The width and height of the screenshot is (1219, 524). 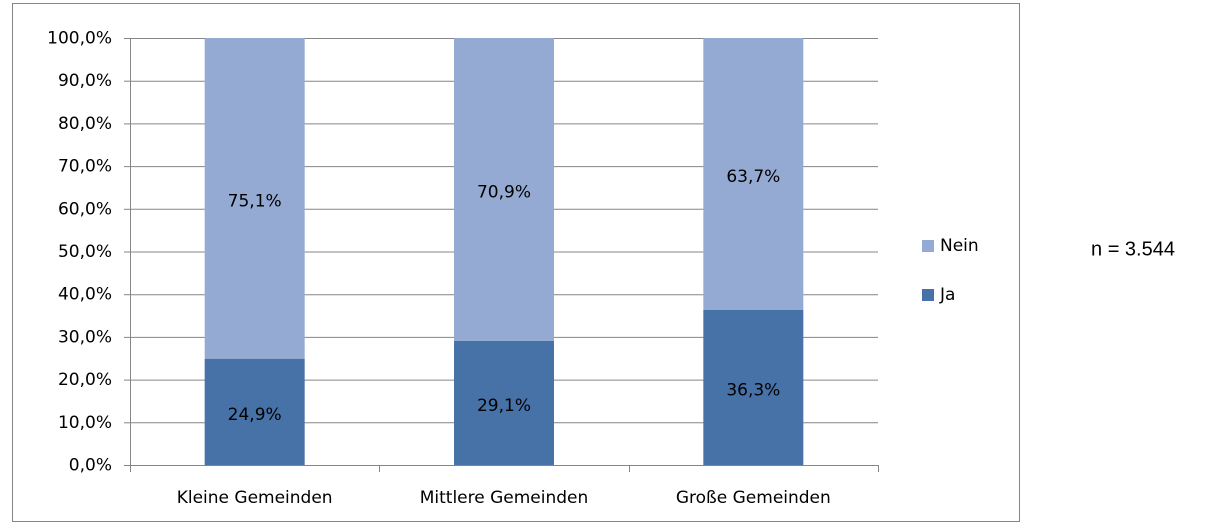 I want to click on value-label: 70,9%, so click(x=504, y=192).